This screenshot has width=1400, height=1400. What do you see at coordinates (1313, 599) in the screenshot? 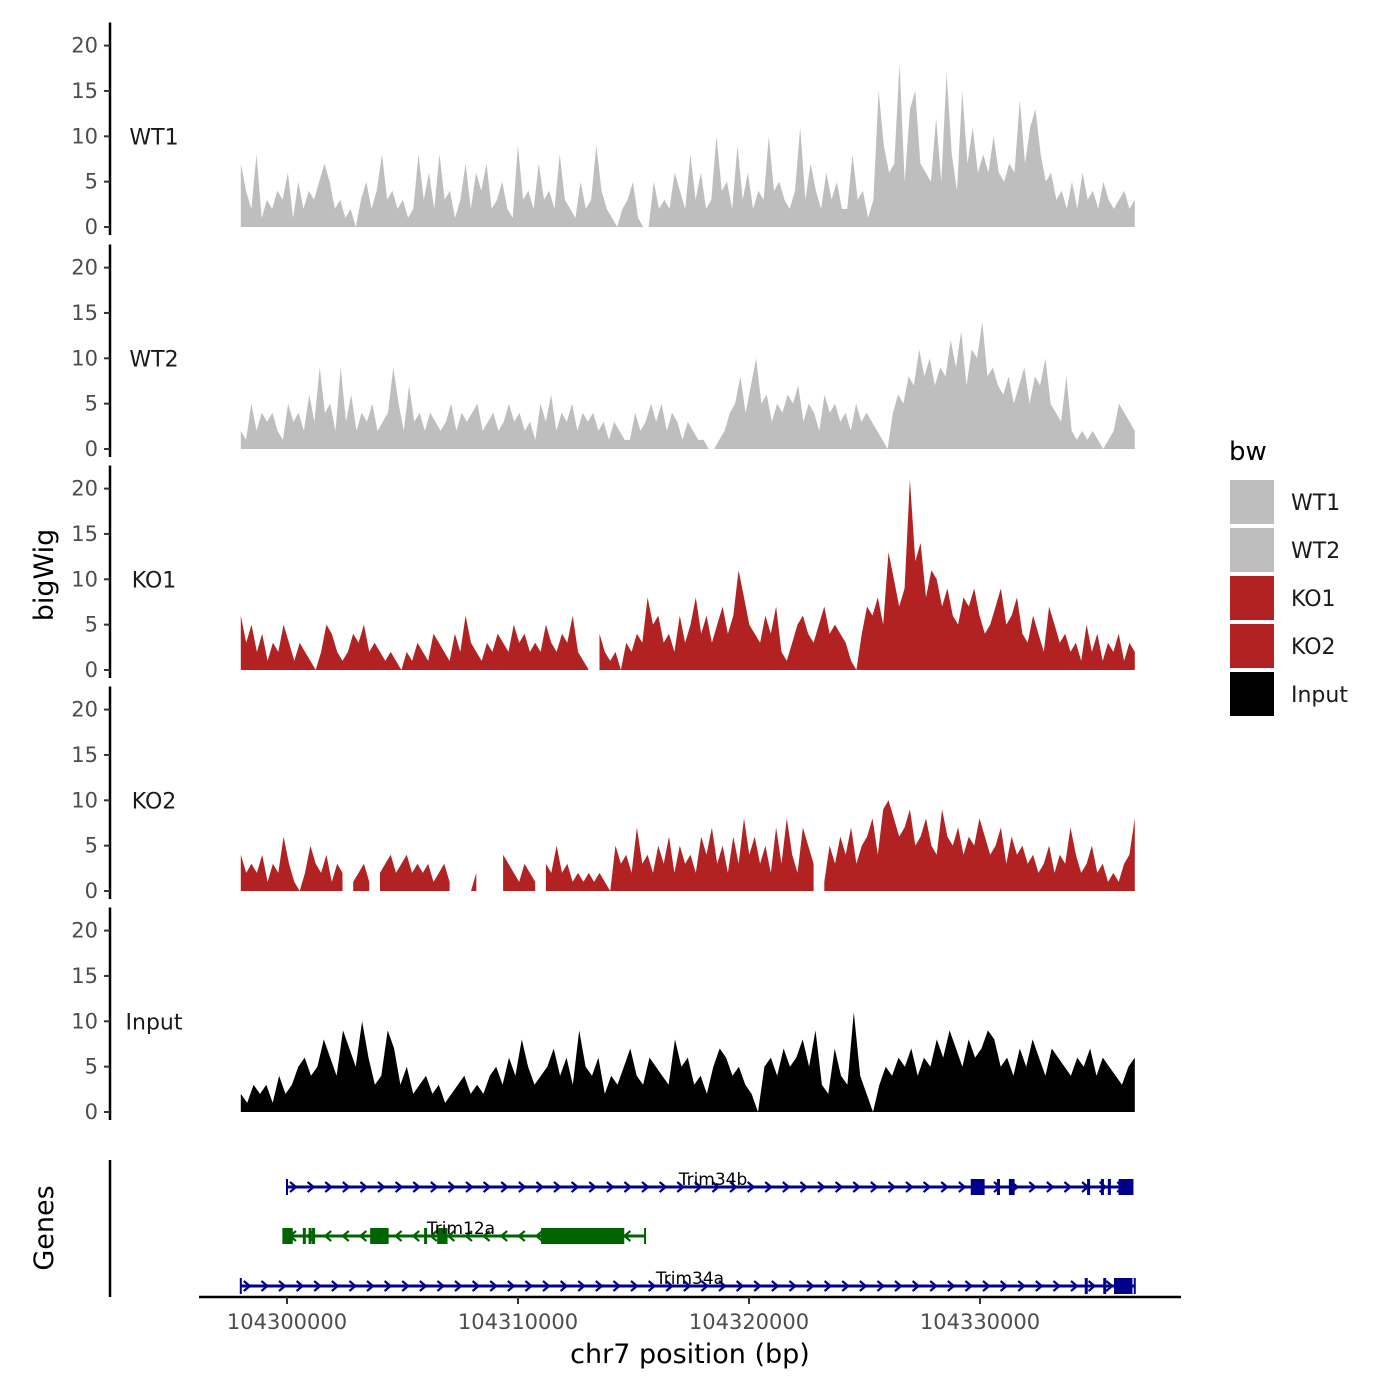
I see `legend-label: KO1` at bounding box center [1313, 599].